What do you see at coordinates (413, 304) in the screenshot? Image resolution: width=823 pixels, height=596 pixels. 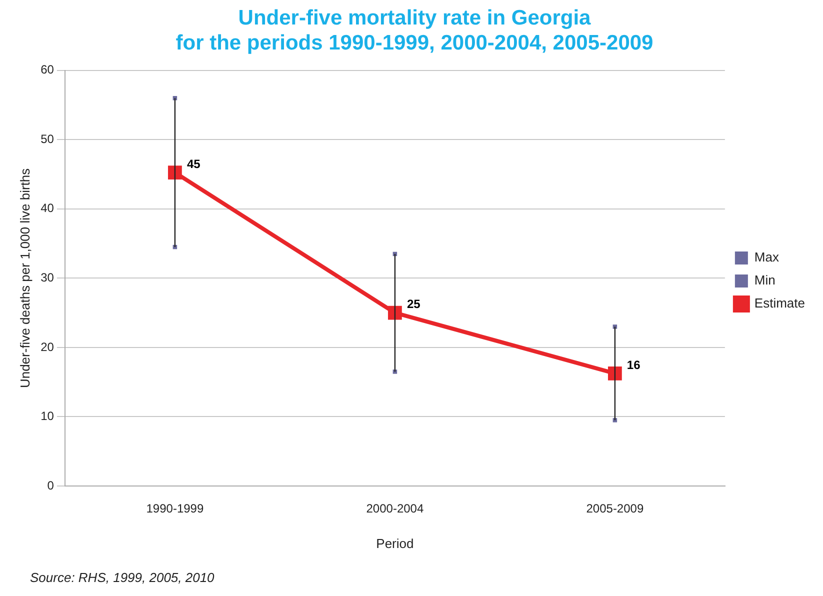 I see `data-label: 25` at bounding box center [413, 304].